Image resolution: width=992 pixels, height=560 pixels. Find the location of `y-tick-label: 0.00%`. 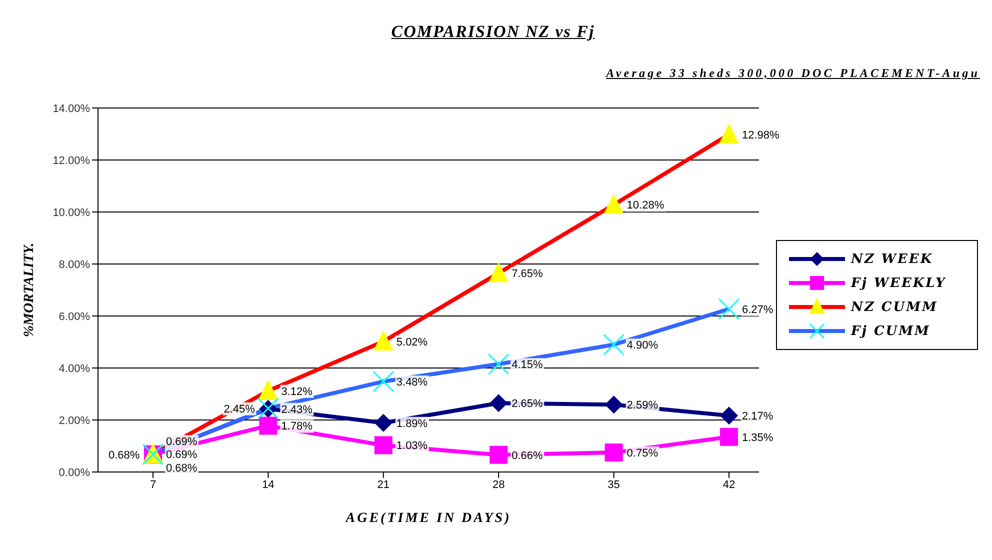

y-tick-label: 0.00% is located at coordinates (74, 472).